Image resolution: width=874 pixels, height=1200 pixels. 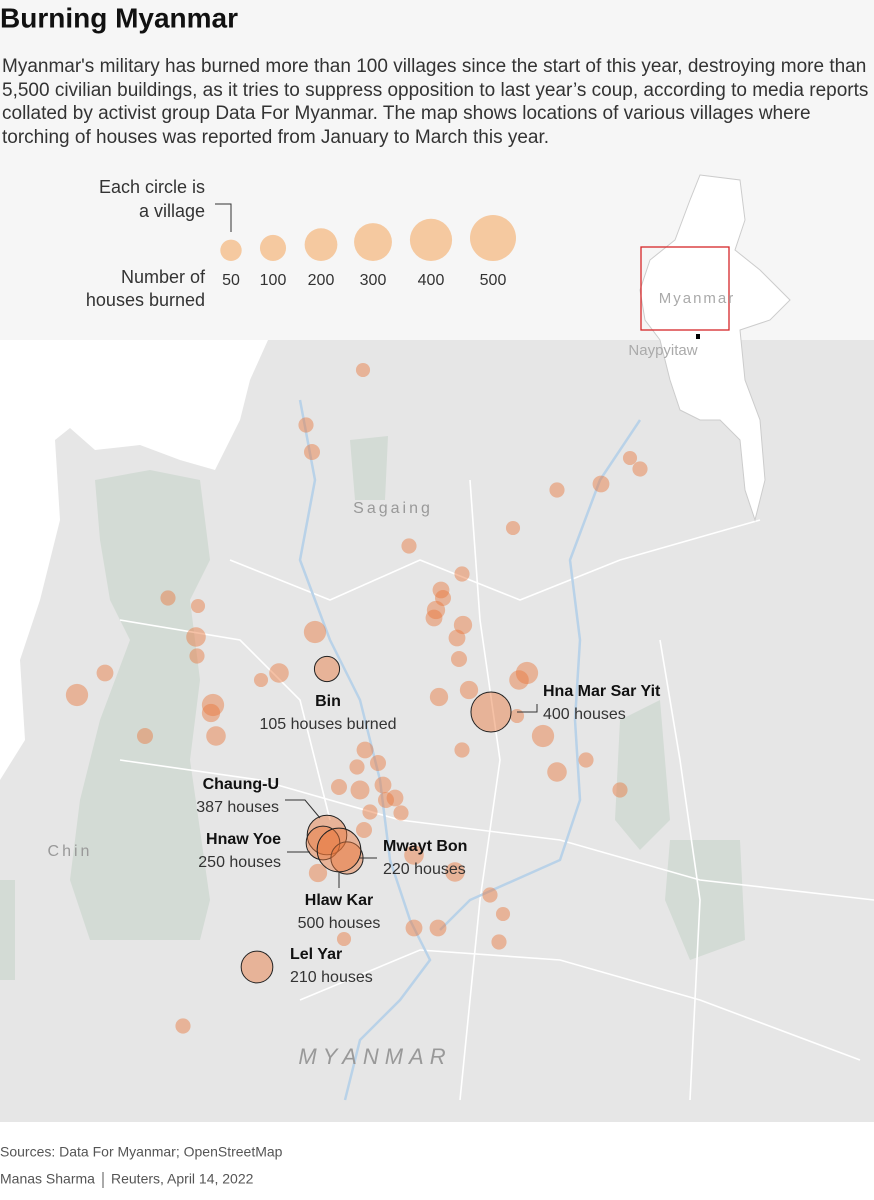 What do you see at coordinates (425, 846) in the screenshot?
I see `village-name: Mwayt Bon` at bounding box center [425, 846].